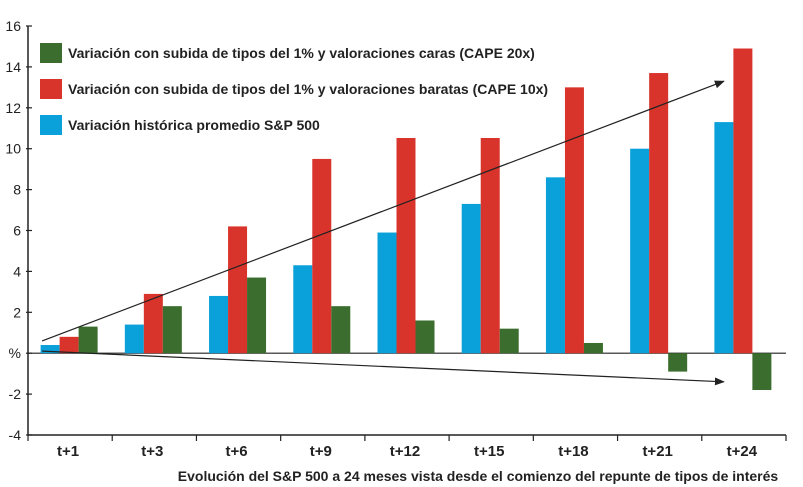 This screenshot has height=487, width=803. What do you see at coordinates (15, 353) in the screenshot?
I see `y-tick-label: %` at bounding box center [15, 353].